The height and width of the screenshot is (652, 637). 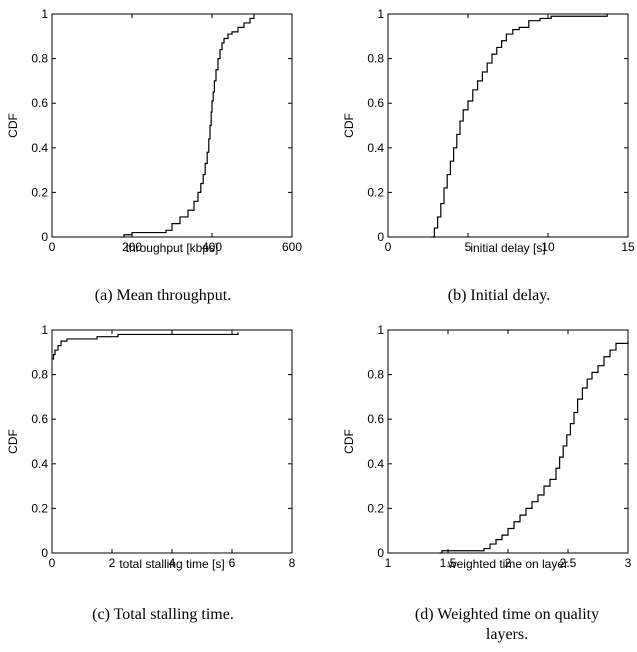 What do you see at coordinates (507, 248) in the screenshot?
I see `x-axis-label: initial delay [s]` at bounding box center [507, 248].